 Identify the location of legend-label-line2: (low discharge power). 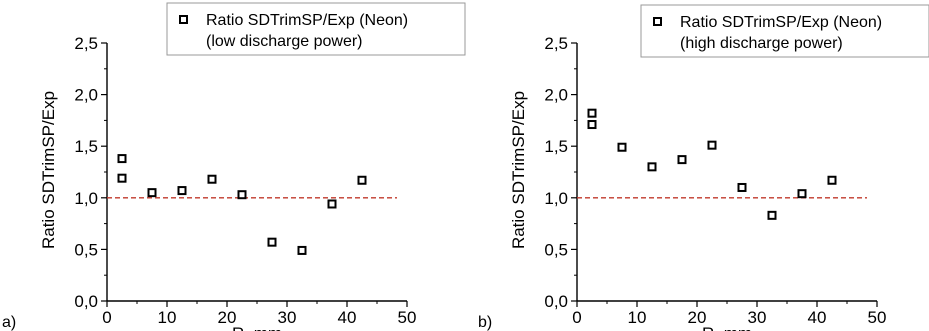
(284, 41).